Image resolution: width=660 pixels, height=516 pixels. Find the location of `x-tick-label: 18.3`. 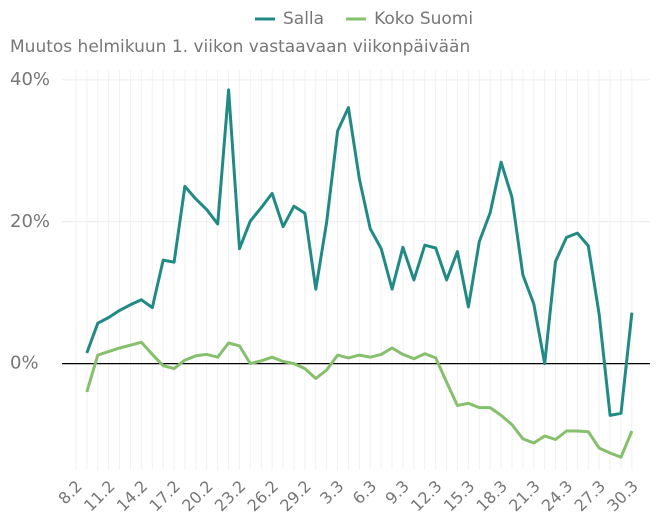

x-tick-label: 18.3 is located at coordinates (491, 496).